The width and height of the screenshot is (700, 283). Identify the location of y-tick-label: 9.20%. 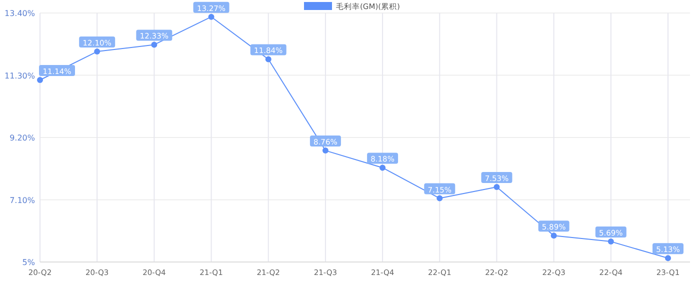
(23, 138).